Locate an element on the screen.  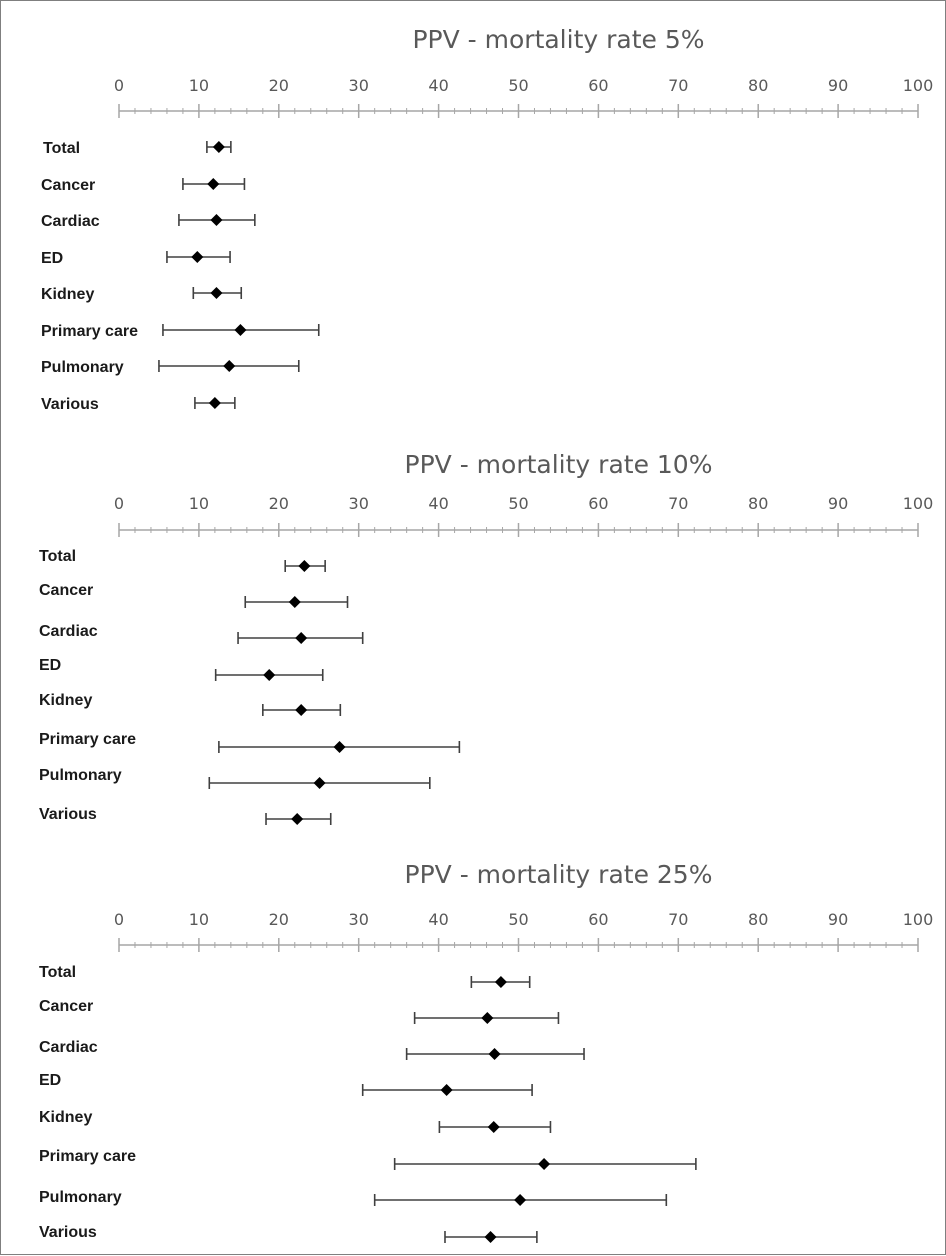
chart-title: PPV - mortality rate 5% is located at coordinates (558, 39).